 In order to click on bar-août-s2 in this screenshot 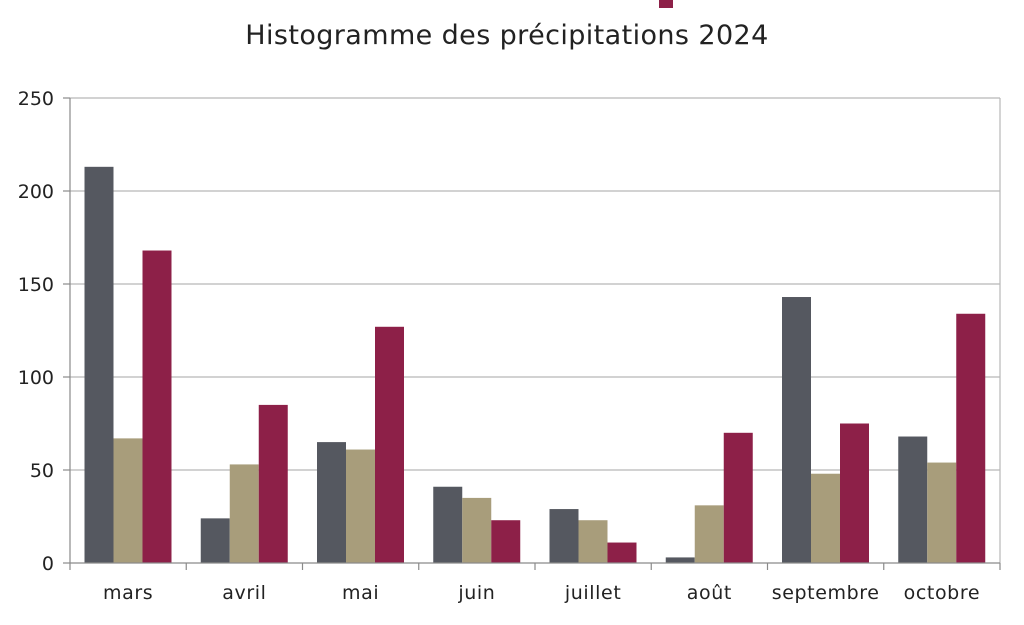, I will do `click(709, 534)`.